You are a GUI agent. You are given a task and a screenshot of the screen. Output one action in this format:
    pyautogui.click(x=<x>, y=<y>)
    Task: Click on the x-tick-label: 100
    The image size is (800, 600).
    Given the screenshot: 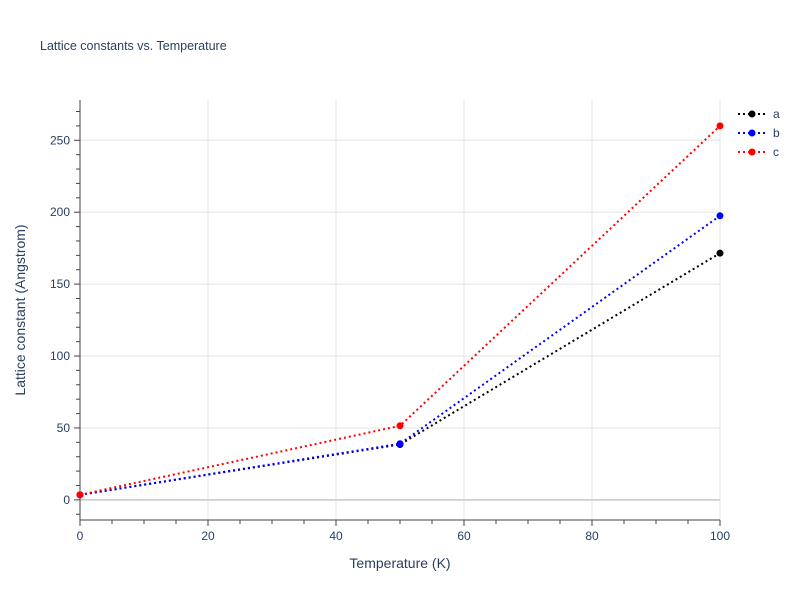 What is the action you would take?
    pyautogui.click(x=720, y=536)
    